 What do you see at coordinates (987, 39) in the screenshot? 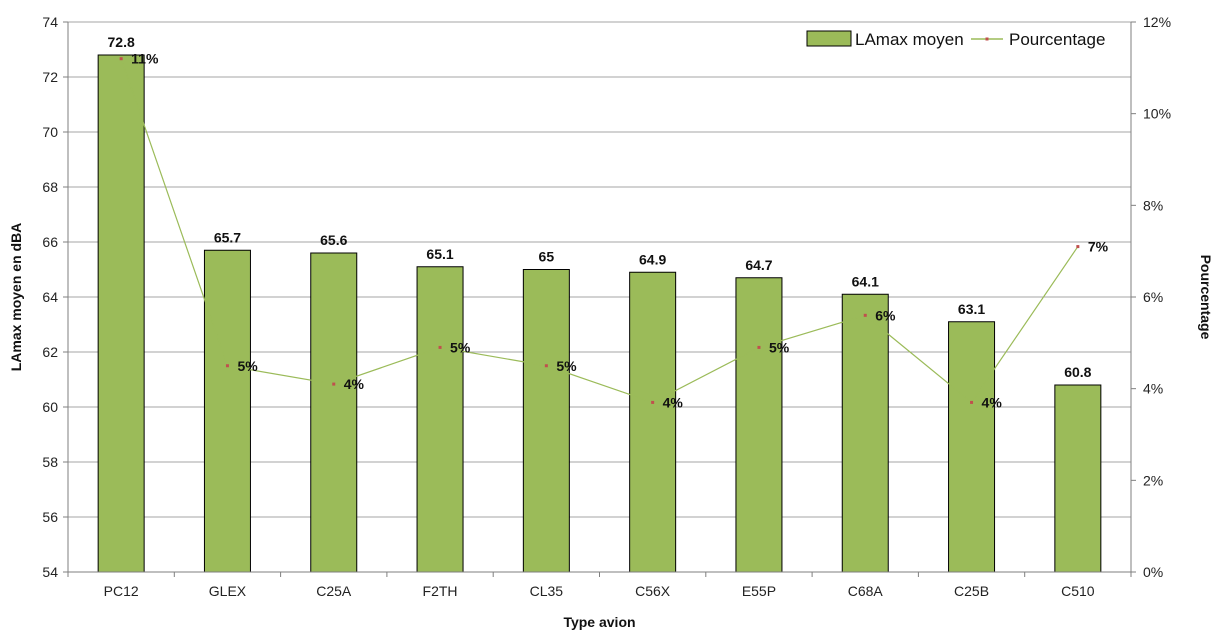
I see `legend-swatch-marker` at bounding box center [987, 39].